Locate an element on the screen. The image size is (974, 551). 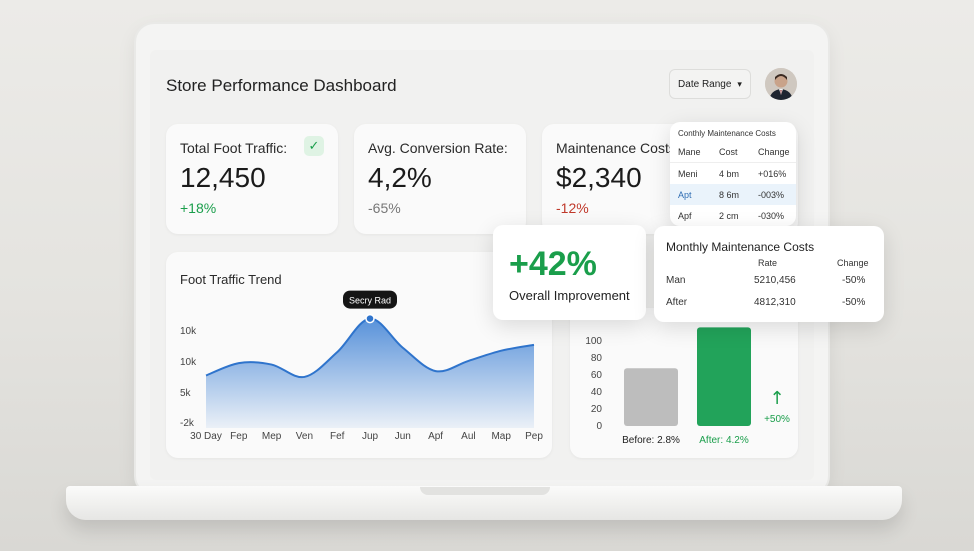
trend-area-fill is located at coordinates (370, 373).